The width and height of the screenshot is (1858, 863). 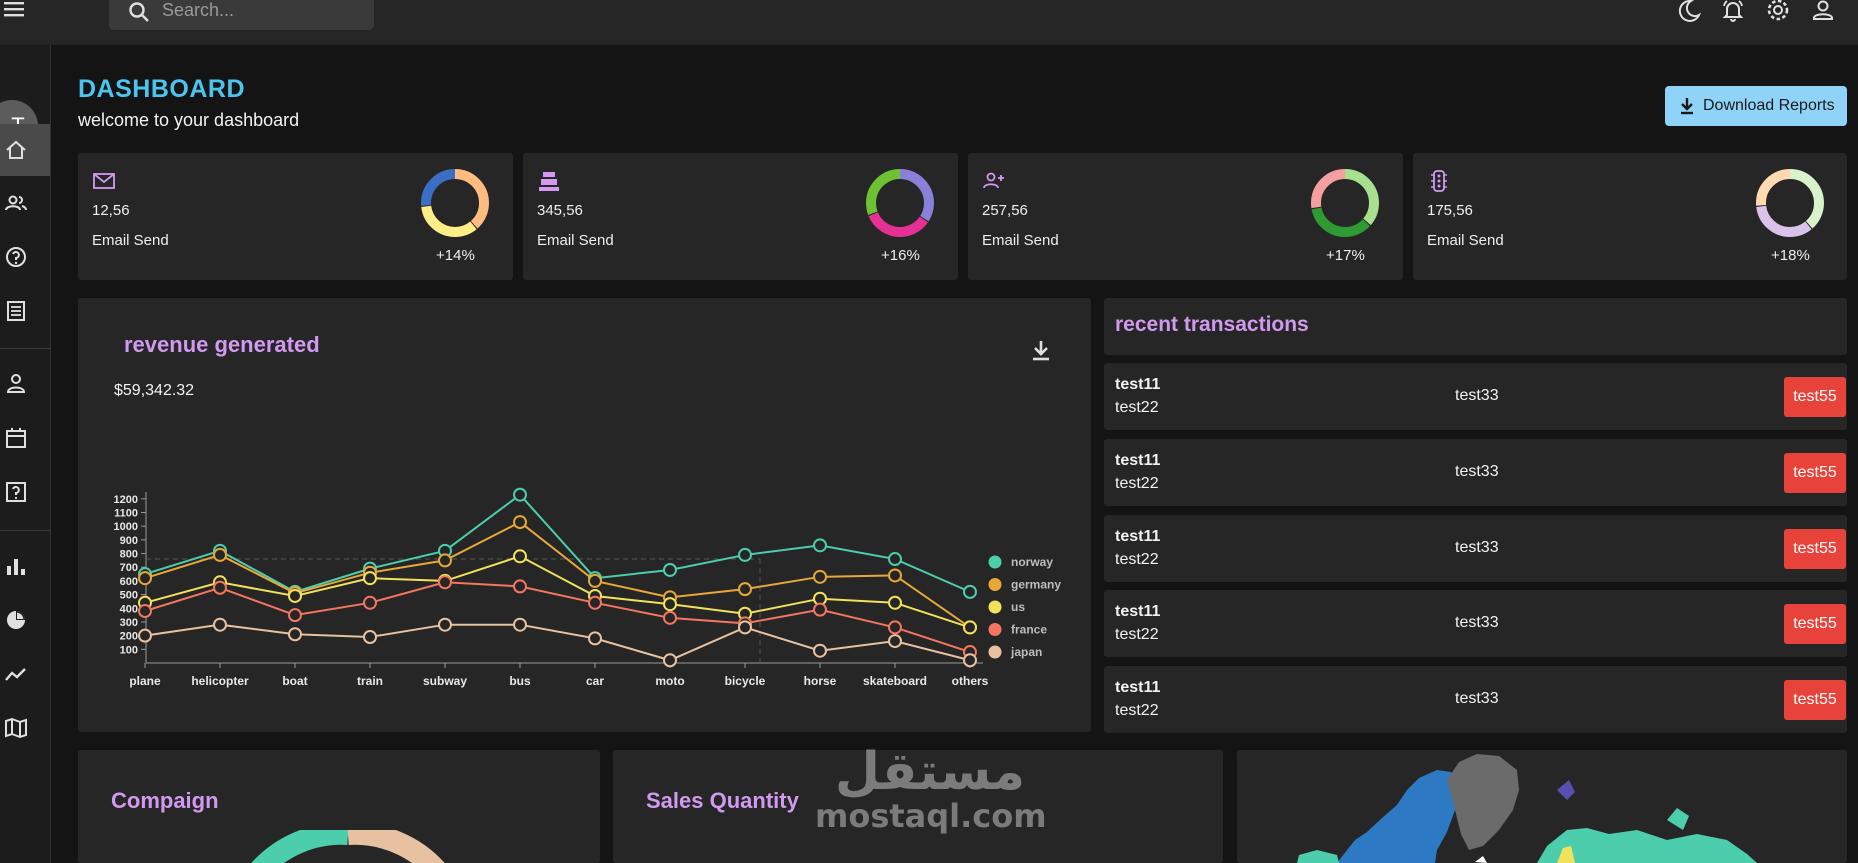 I want to click on stat-value: 257,56, so click(x=1005, y=210).